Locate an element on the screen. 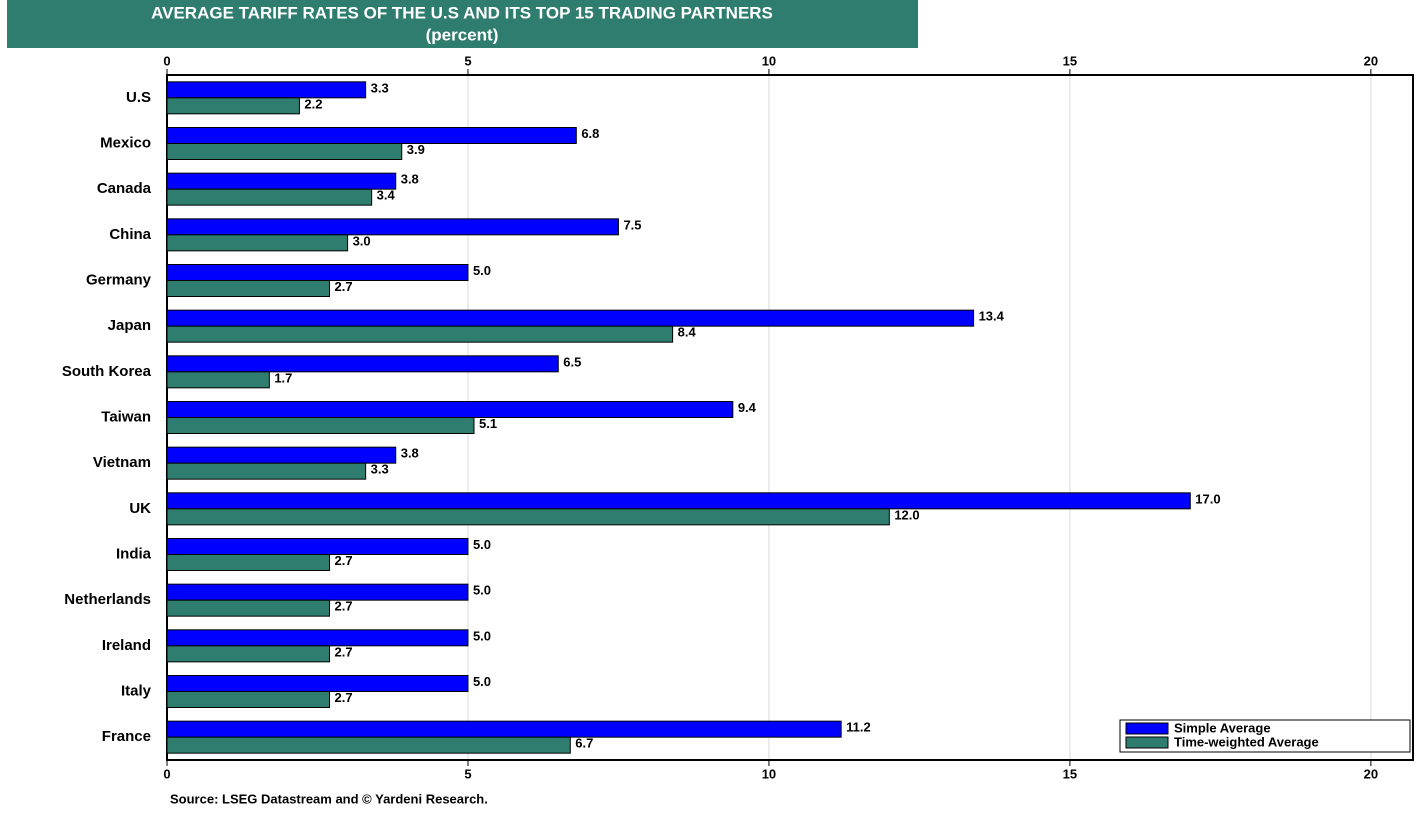 The image size is (1427, 814). value-label: 12.0 is located at coordinates (906, 514).